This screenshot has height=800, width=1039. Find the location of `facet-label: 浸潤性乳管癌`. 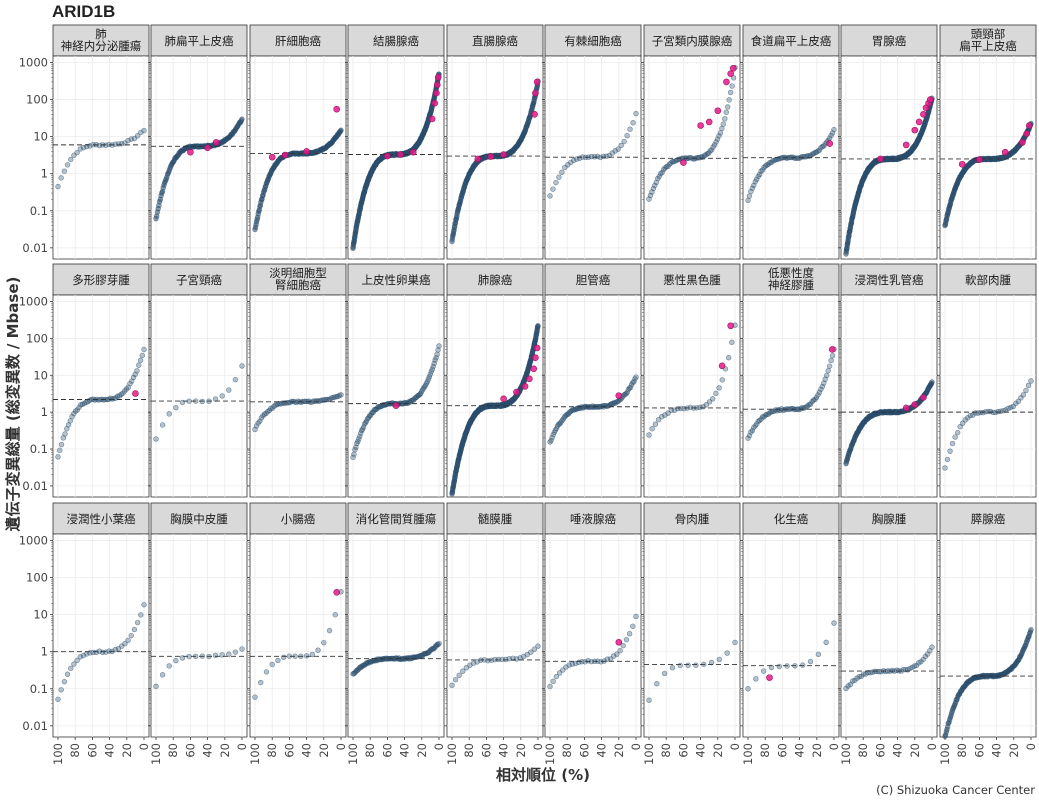

facet-label: 浸潤性乳管癌 is located at coordinates (889, 280).